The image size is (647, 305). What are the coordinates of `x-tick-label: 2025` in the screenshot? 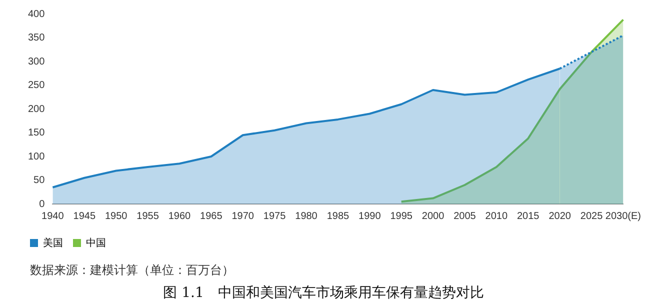 It's located at (592, 216).